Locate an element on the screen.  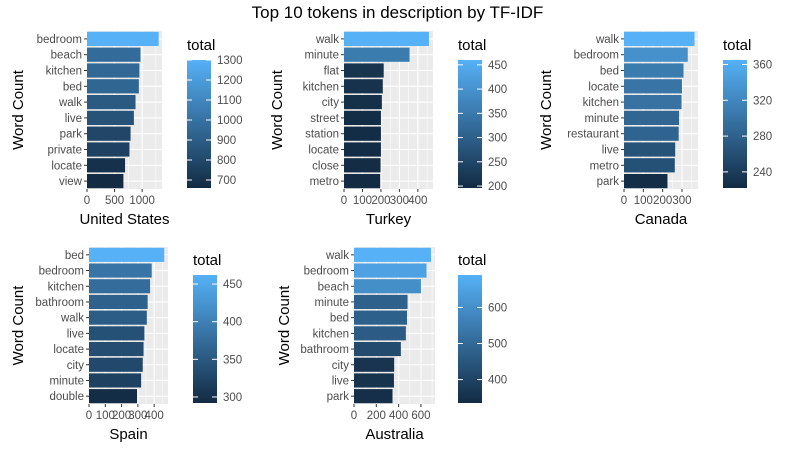
legend-tick-label: 350 is located at coordinates (232, 360).